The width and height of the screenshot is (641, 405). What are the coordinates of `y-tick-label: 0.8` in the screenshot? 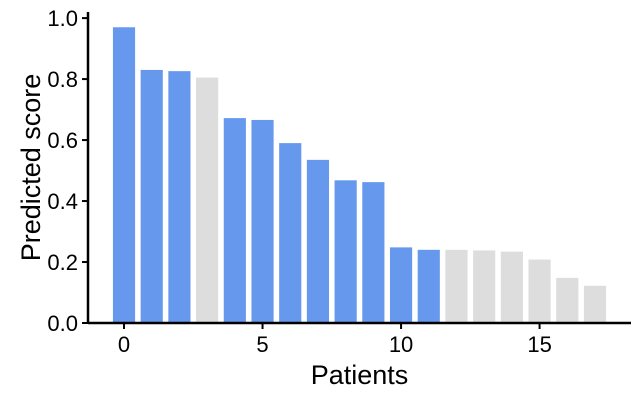 It's located at (62, 79).